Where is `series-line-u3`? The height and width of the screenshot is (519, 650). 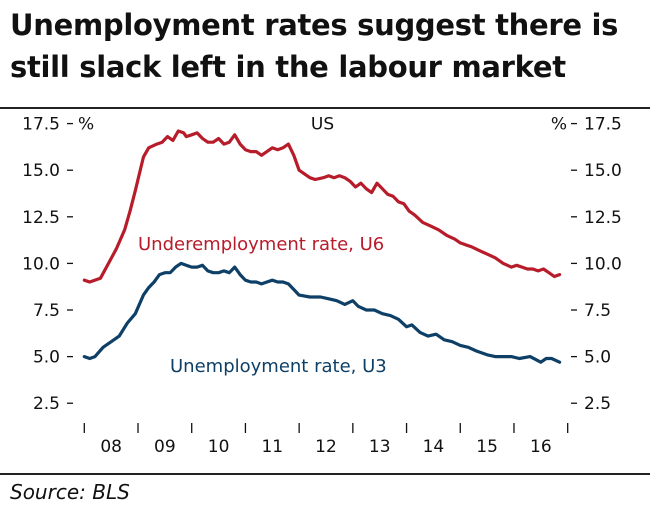 series-line-u3 is located at coordinates (322, 312).